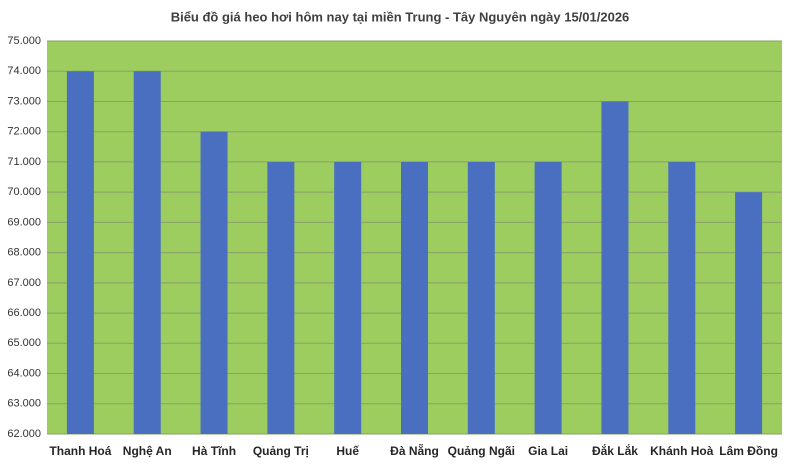 Image resolution: width=800 pixels, height=468 pixels. I want to click on y-tick-label: 75.000, so click(24, 41).